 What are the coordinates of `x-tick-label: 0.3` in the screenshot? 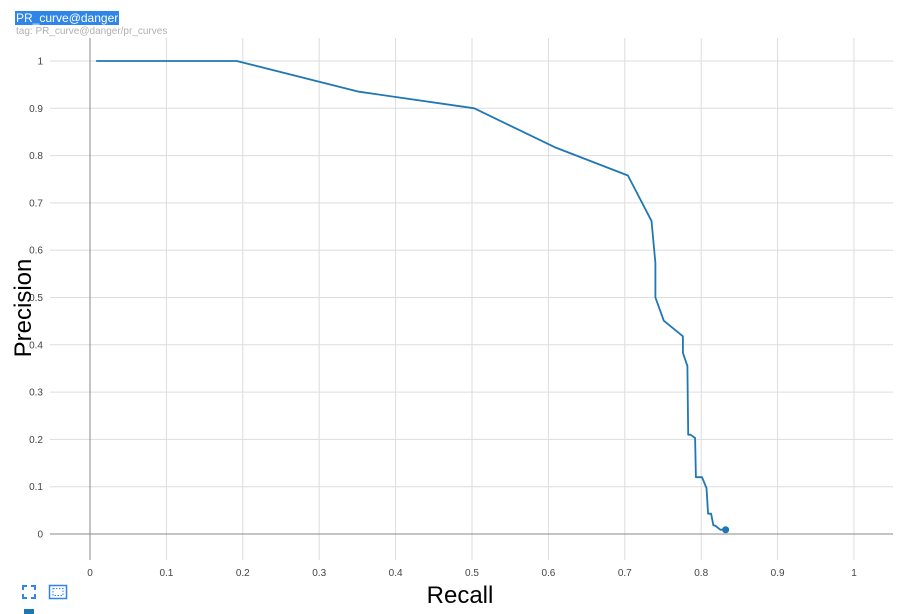 It's located at (319, 573).